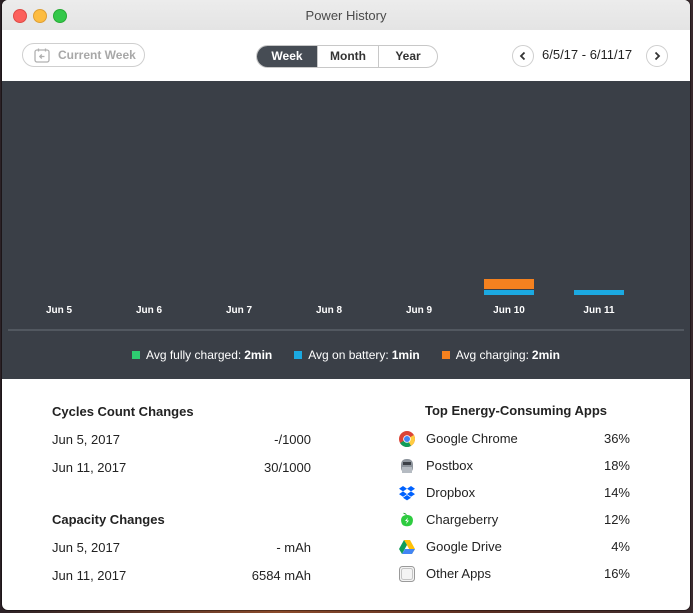 This screenshot has width=693, height=613. What do you see at coordinates (616, 492) in the screenshot?
I see `app-percent: 14%` at bounding box center [616, 492].